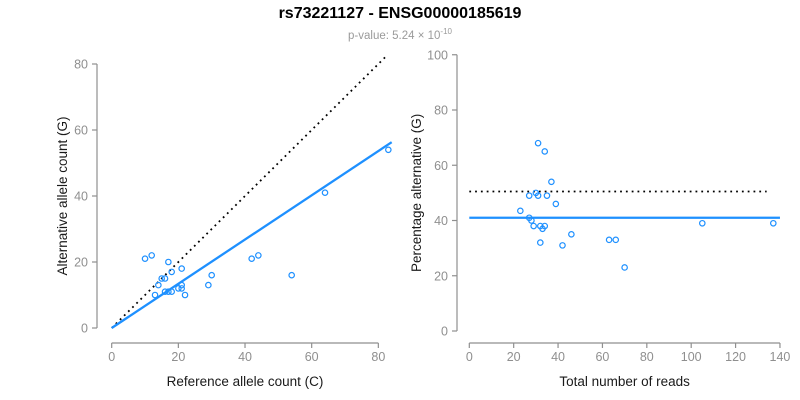 The height and width of the screenshot is (400, 800). Describe the element at coordinates (394, 35) in the screenshot. I see `pvalue-text: p-value: 5.24 × 10` at that location.